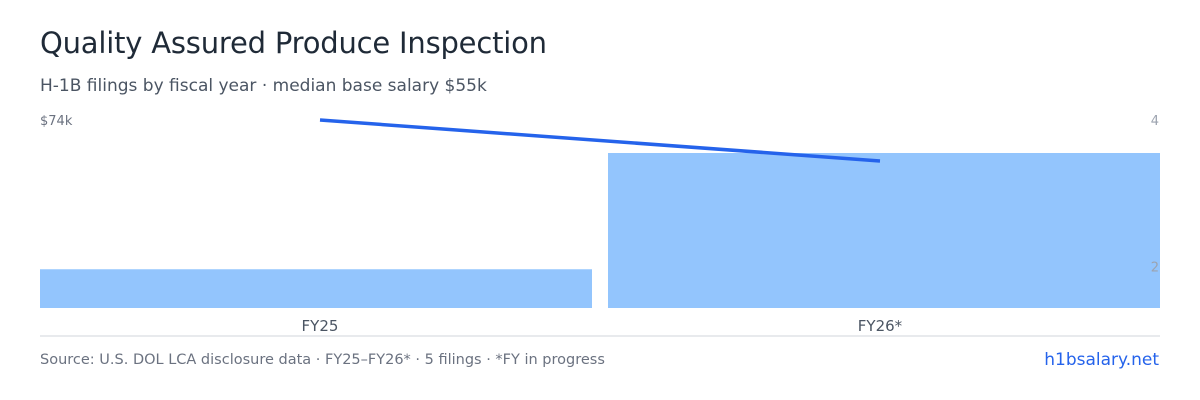  I want to click on bar-fy25, so click(316, 288).